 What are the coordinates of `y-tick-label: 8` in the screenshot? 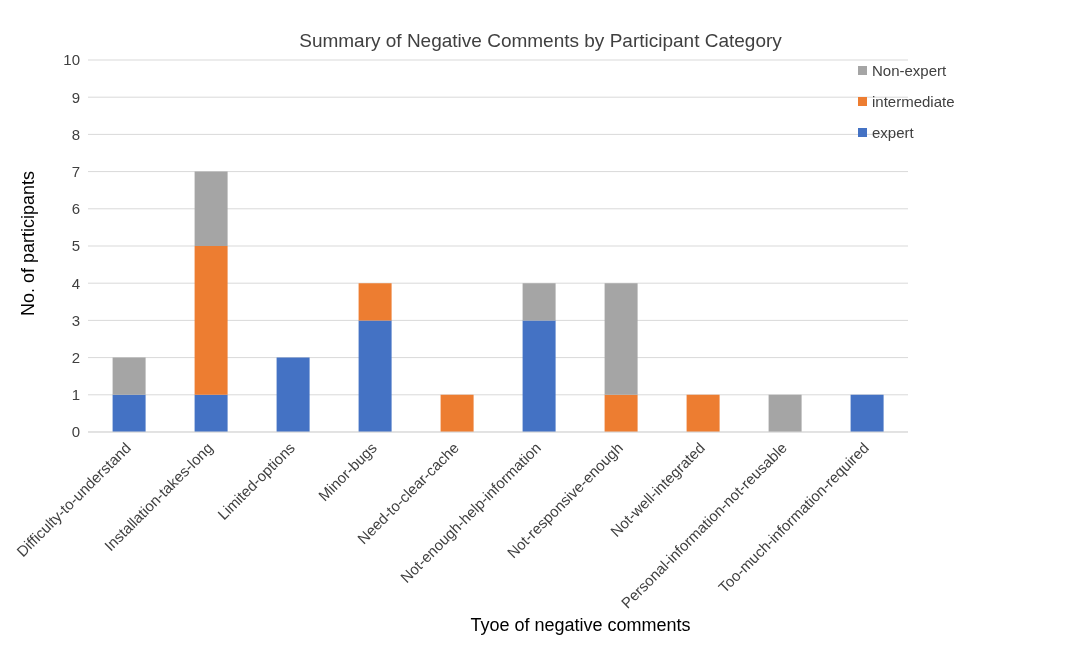 It's located at (75, 134).